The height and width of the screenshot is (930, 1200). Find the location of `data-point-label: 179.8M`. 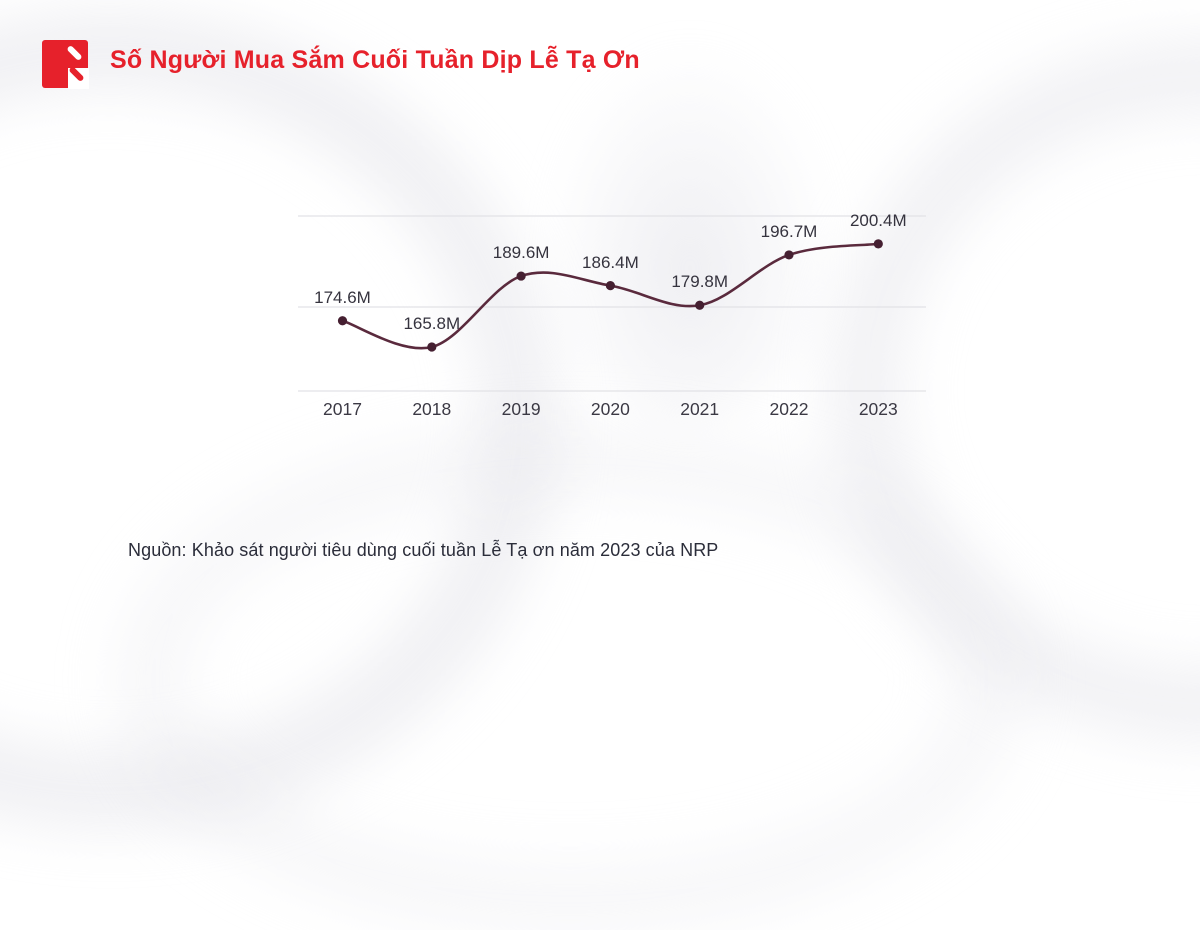

data-point-label: 179.8M is located at coordinates (700, 282).